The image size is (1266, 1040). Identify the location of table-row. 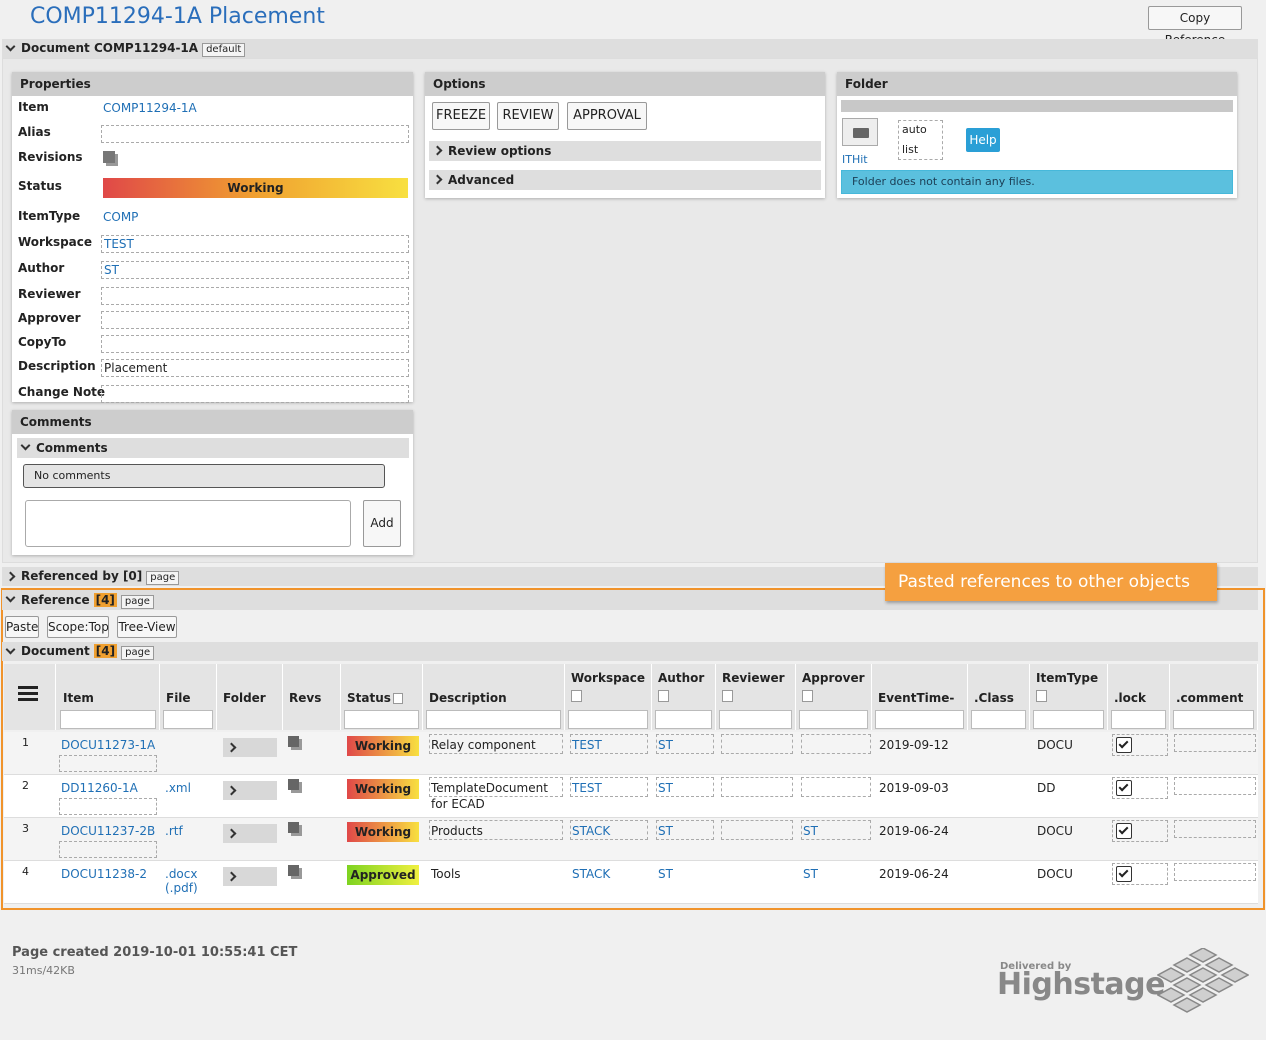
(631, 796).